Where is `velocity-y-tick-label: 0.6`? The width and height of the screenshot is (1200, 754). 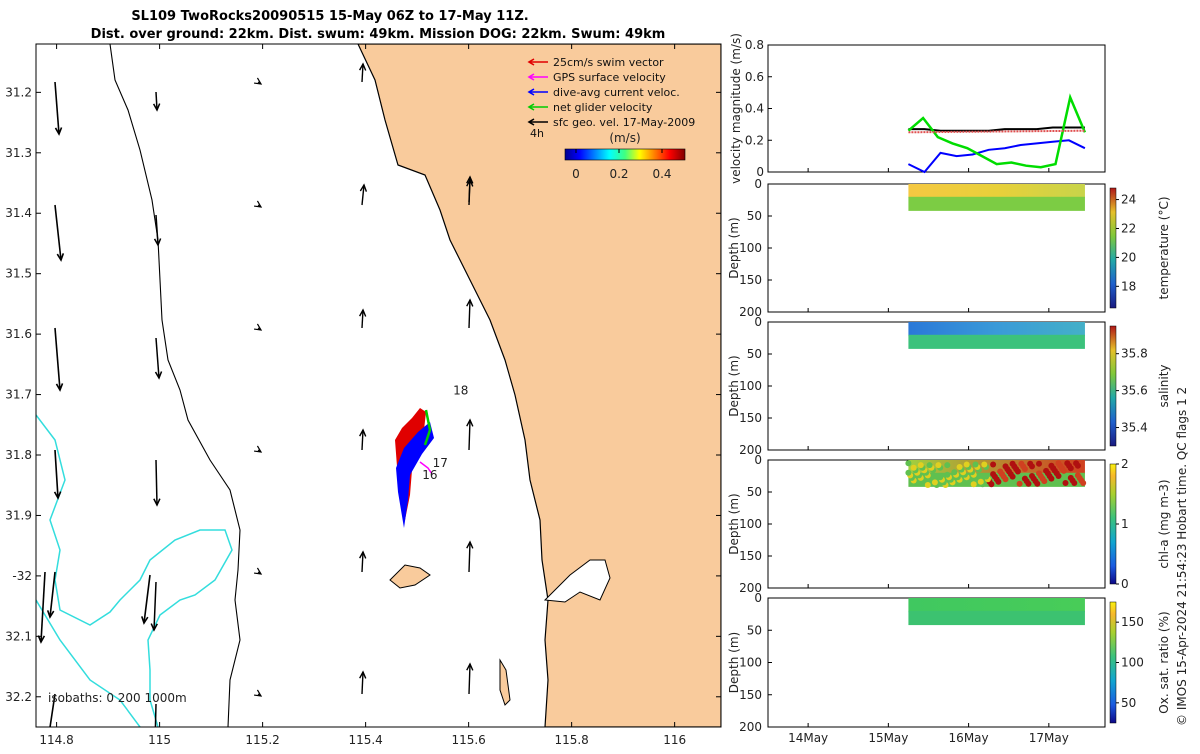 velocity-y-tick-label: 0.6 is located at coordinates (754, 77).